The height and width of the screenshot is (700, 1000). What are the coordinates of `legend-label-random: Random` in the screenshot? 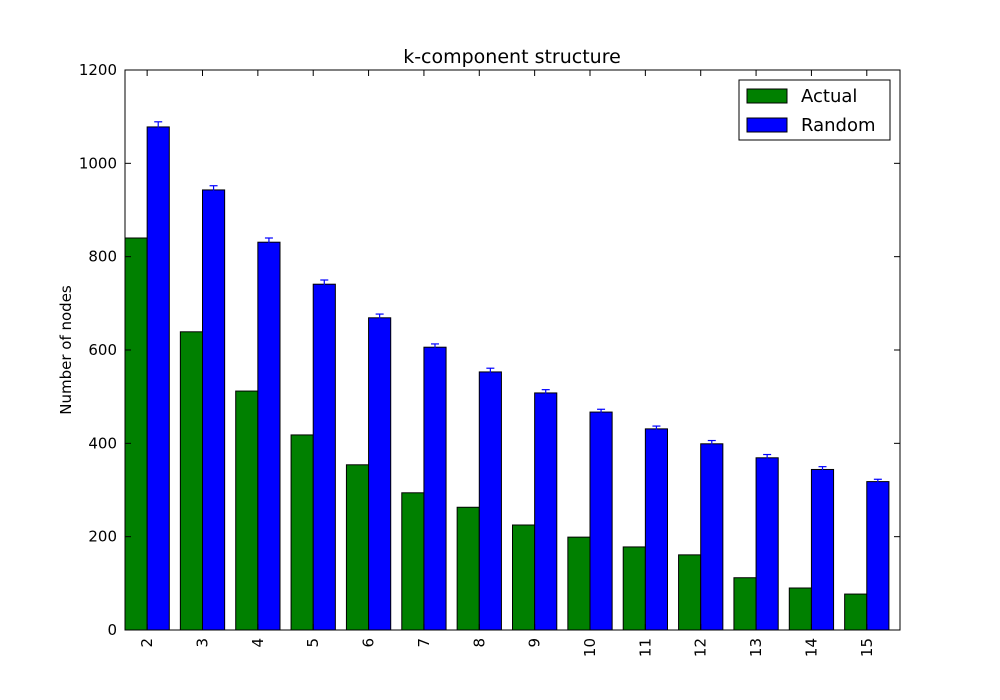 It's located at (838, 125).